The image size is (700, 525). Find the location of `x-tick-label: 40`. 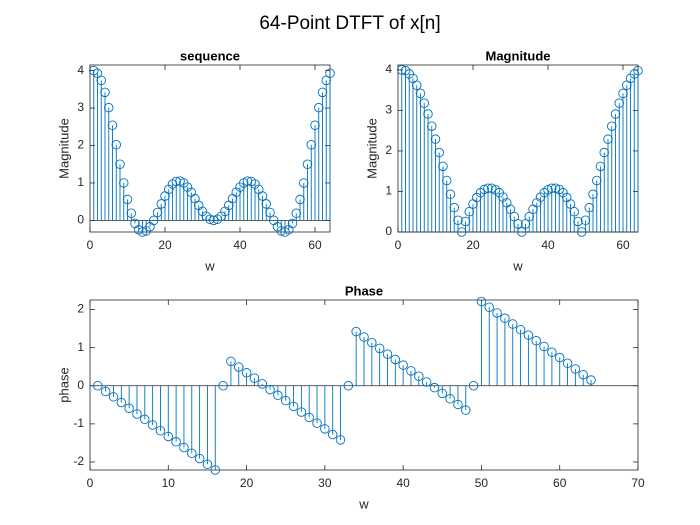

x-tick-label: 40 is located at coordinates (240, 245).